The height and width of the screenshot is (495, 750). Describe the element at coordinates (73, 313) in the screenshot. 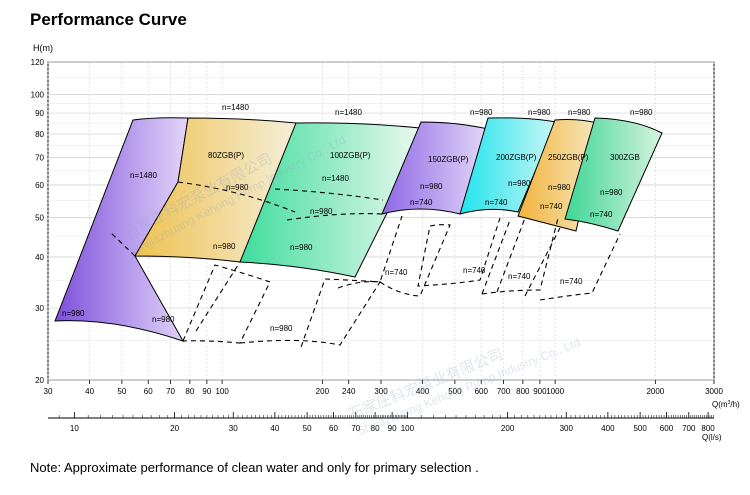

I see `speed-label-0-1: n=980` at that location.